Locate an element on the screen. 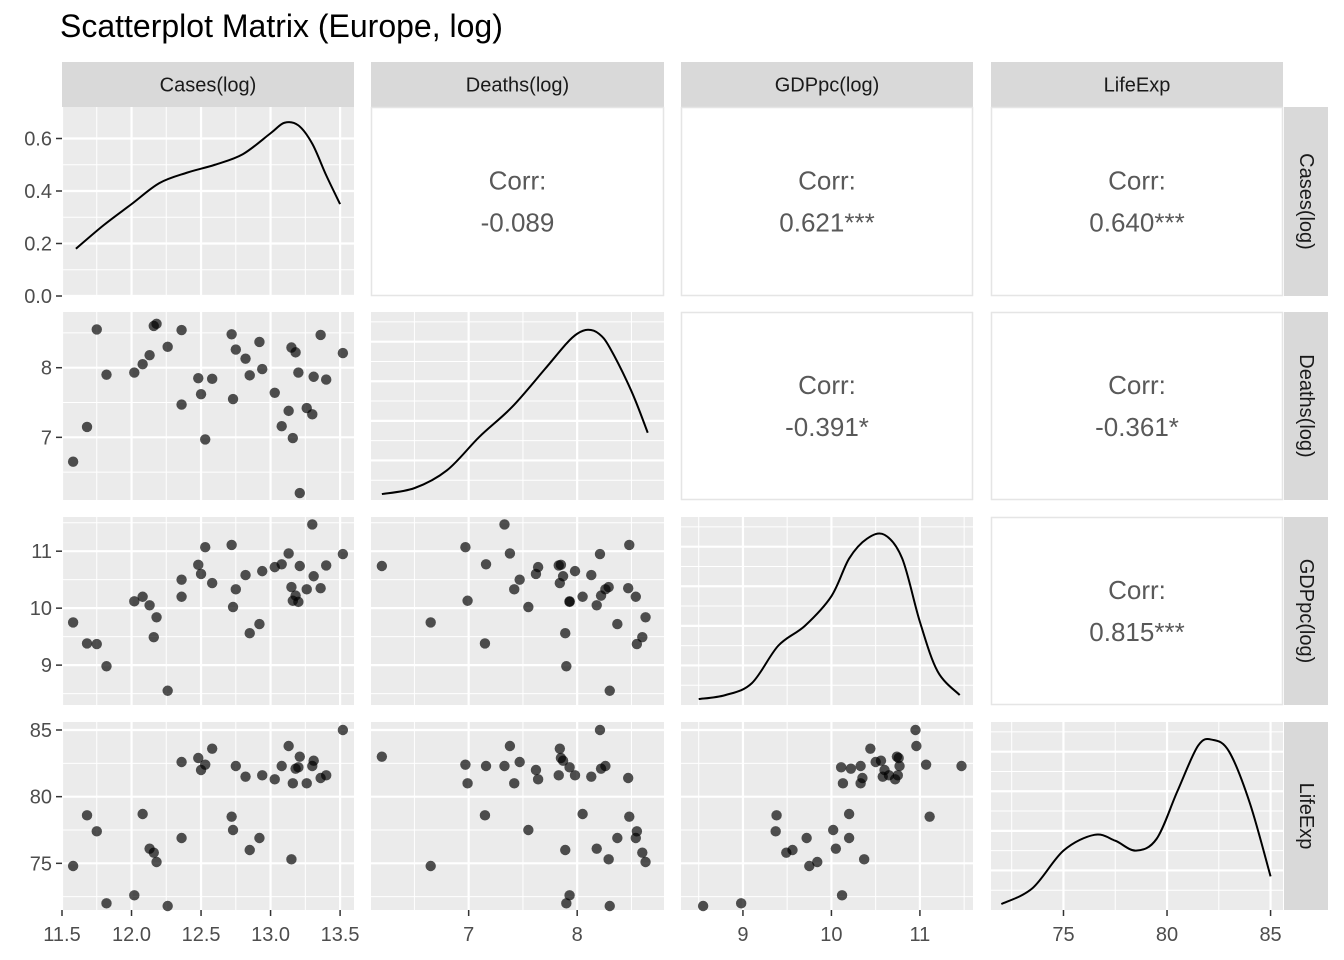 The image size is (1344, 960). x-tick-label: 11.5 is located at coordinates (61, 935).